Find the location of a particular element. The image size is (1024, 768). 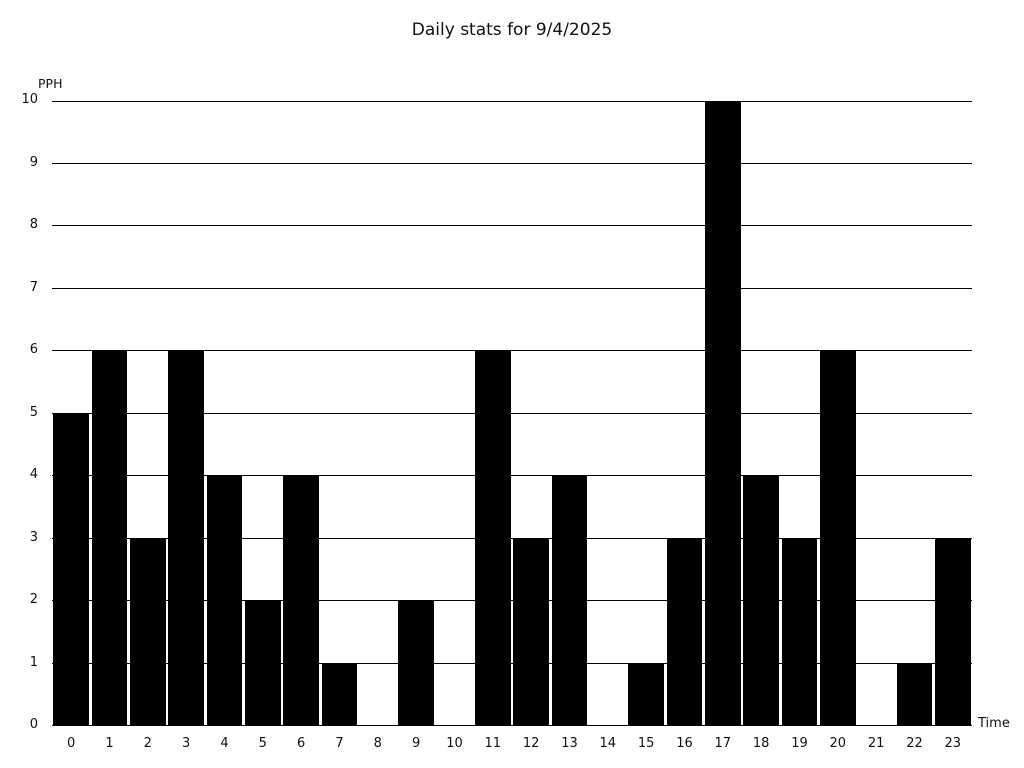

x-tick-label: 4 is located at coordinates (224, 743).